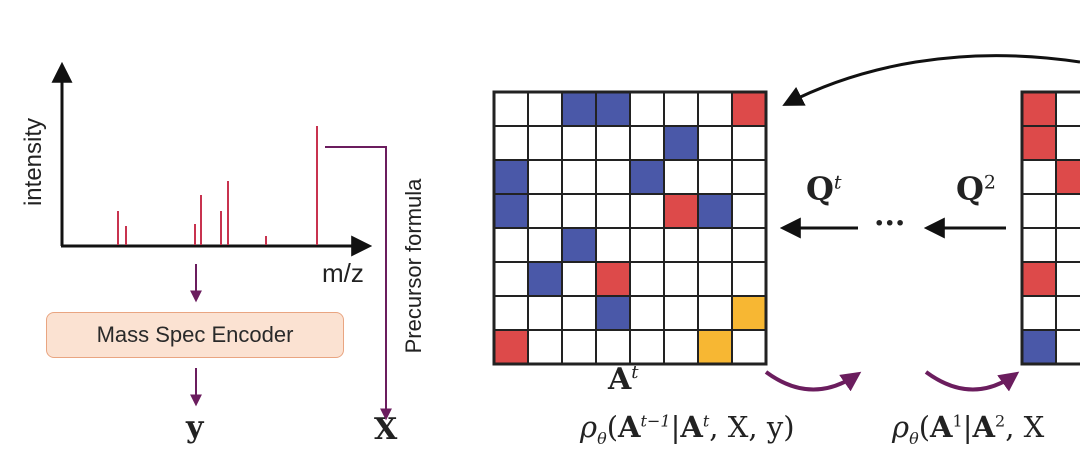 The width and height of the screenshot is (1080, 460). Describe the element at coordinates (620, 379) in the screenshot. I see `matrix-label-base: A` at that location.